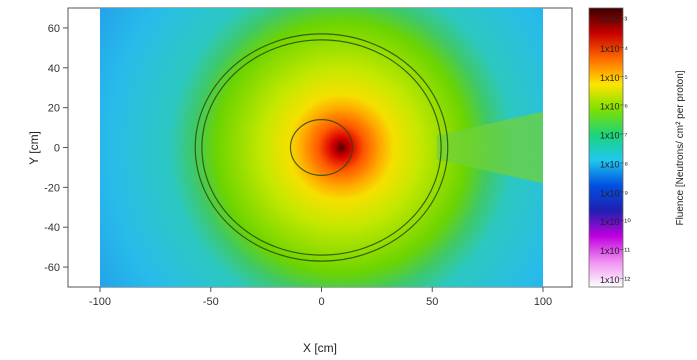 The width and height of the screenshot is (697, 360). I want to click on x-tick-label: -50, so click(211, 302).